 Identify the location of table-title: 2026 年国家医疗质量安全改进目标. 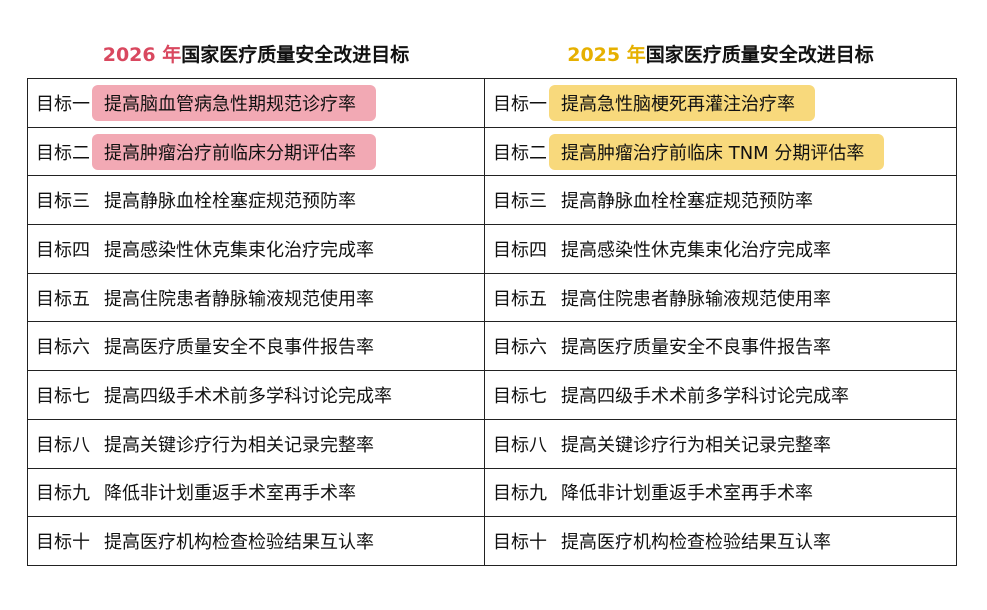
(256, 53).